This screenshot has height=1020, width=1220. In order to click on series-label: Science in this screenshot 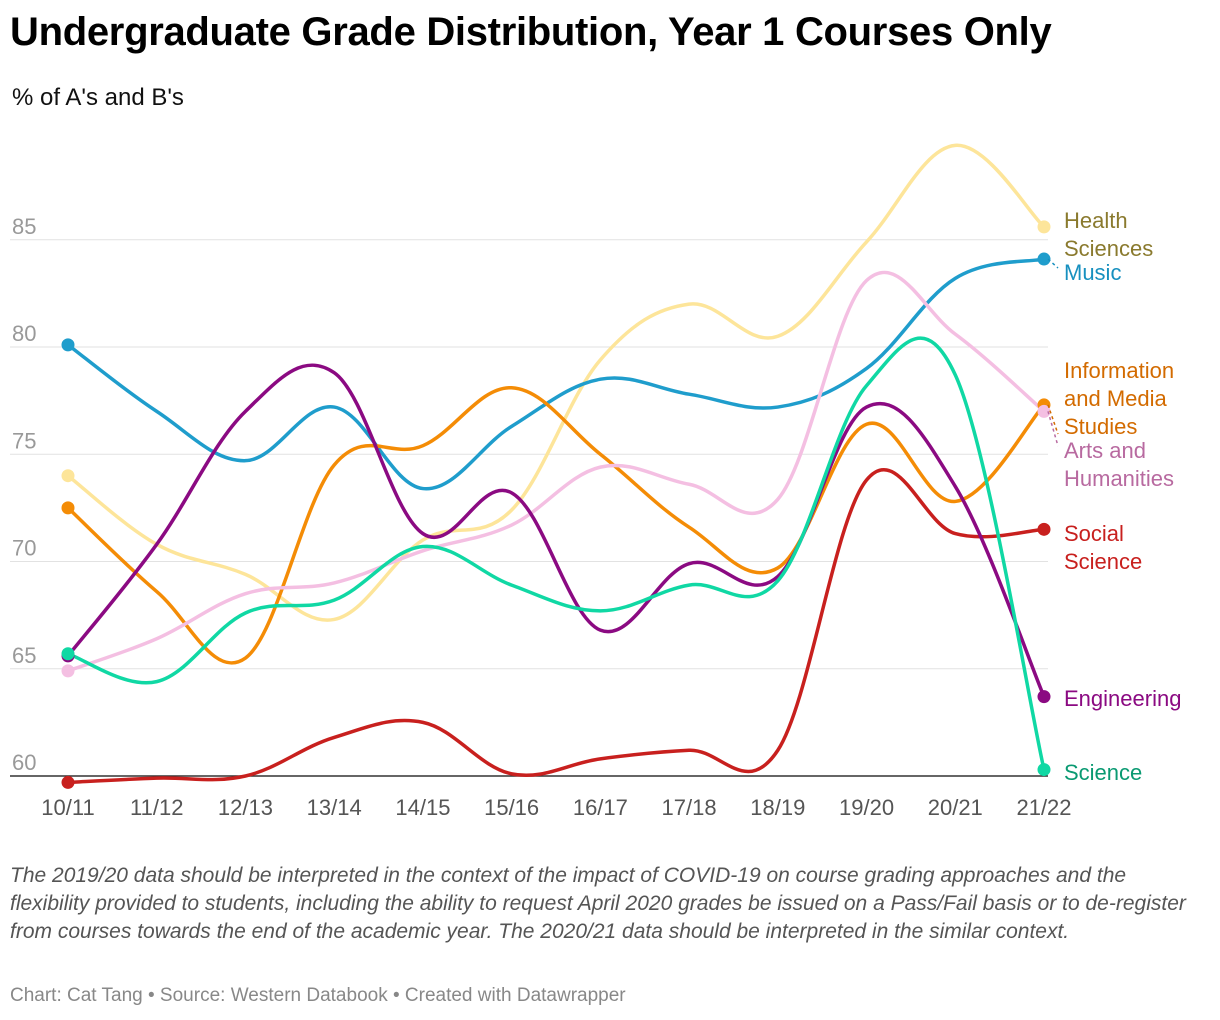, I will do `click(1103, 772)`.